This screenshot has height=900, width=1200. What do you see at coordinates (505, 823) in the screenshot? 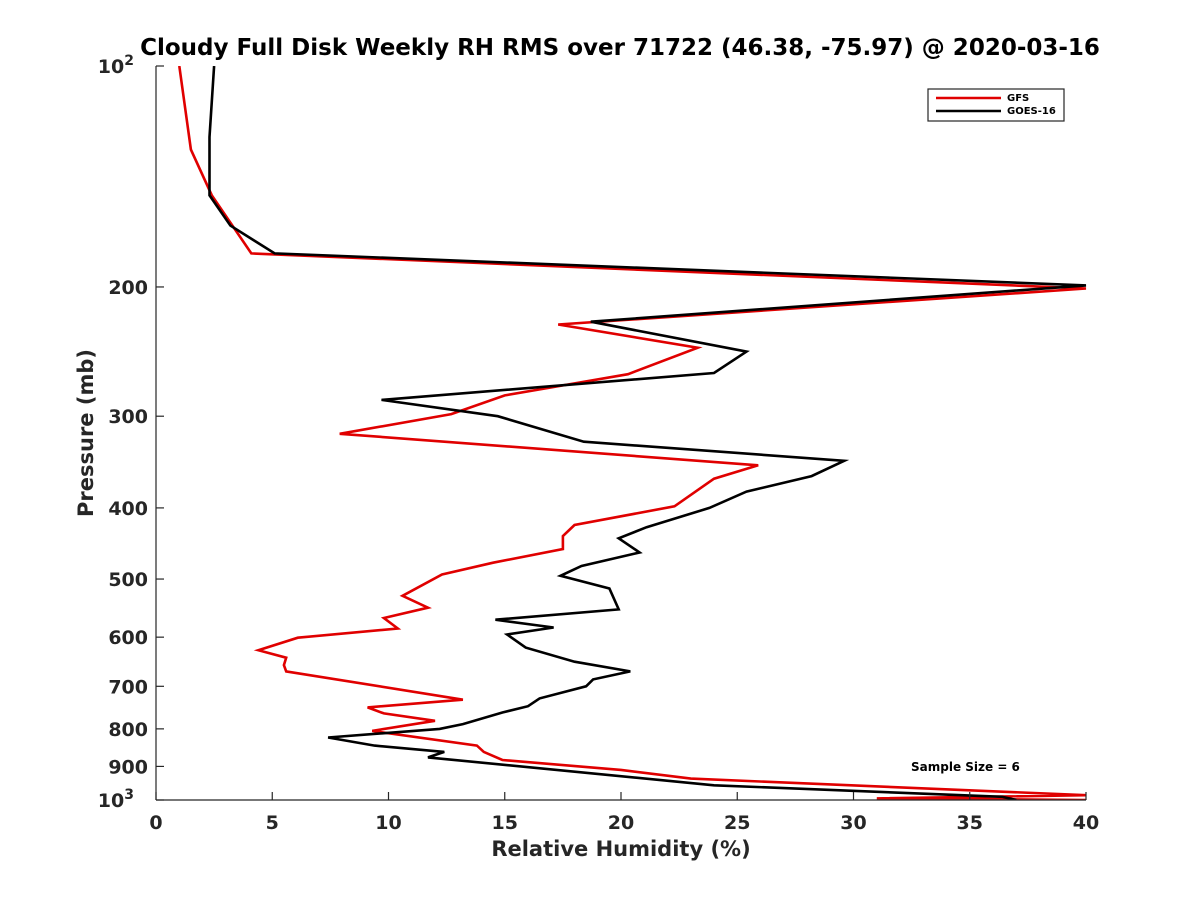
I see `x-tick-label: 15` at bounding box center [505, 823].